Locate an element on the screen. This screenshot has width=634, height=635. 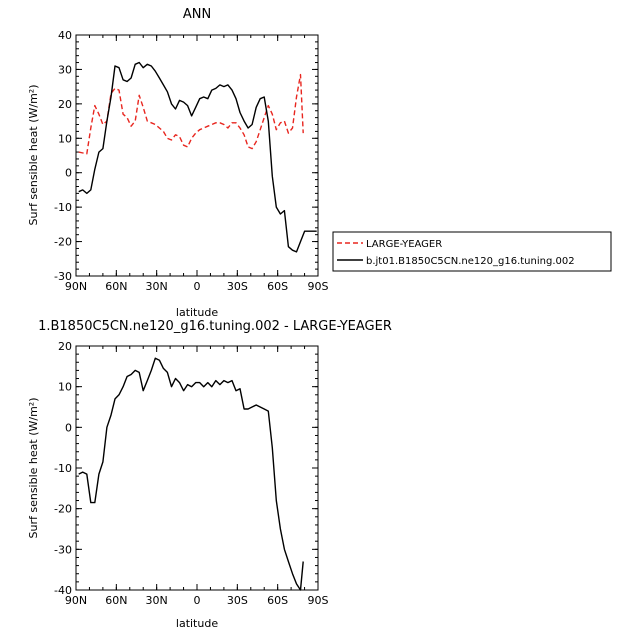
bottom-y-tick-label: 20 is located at coordinates (65, 346).